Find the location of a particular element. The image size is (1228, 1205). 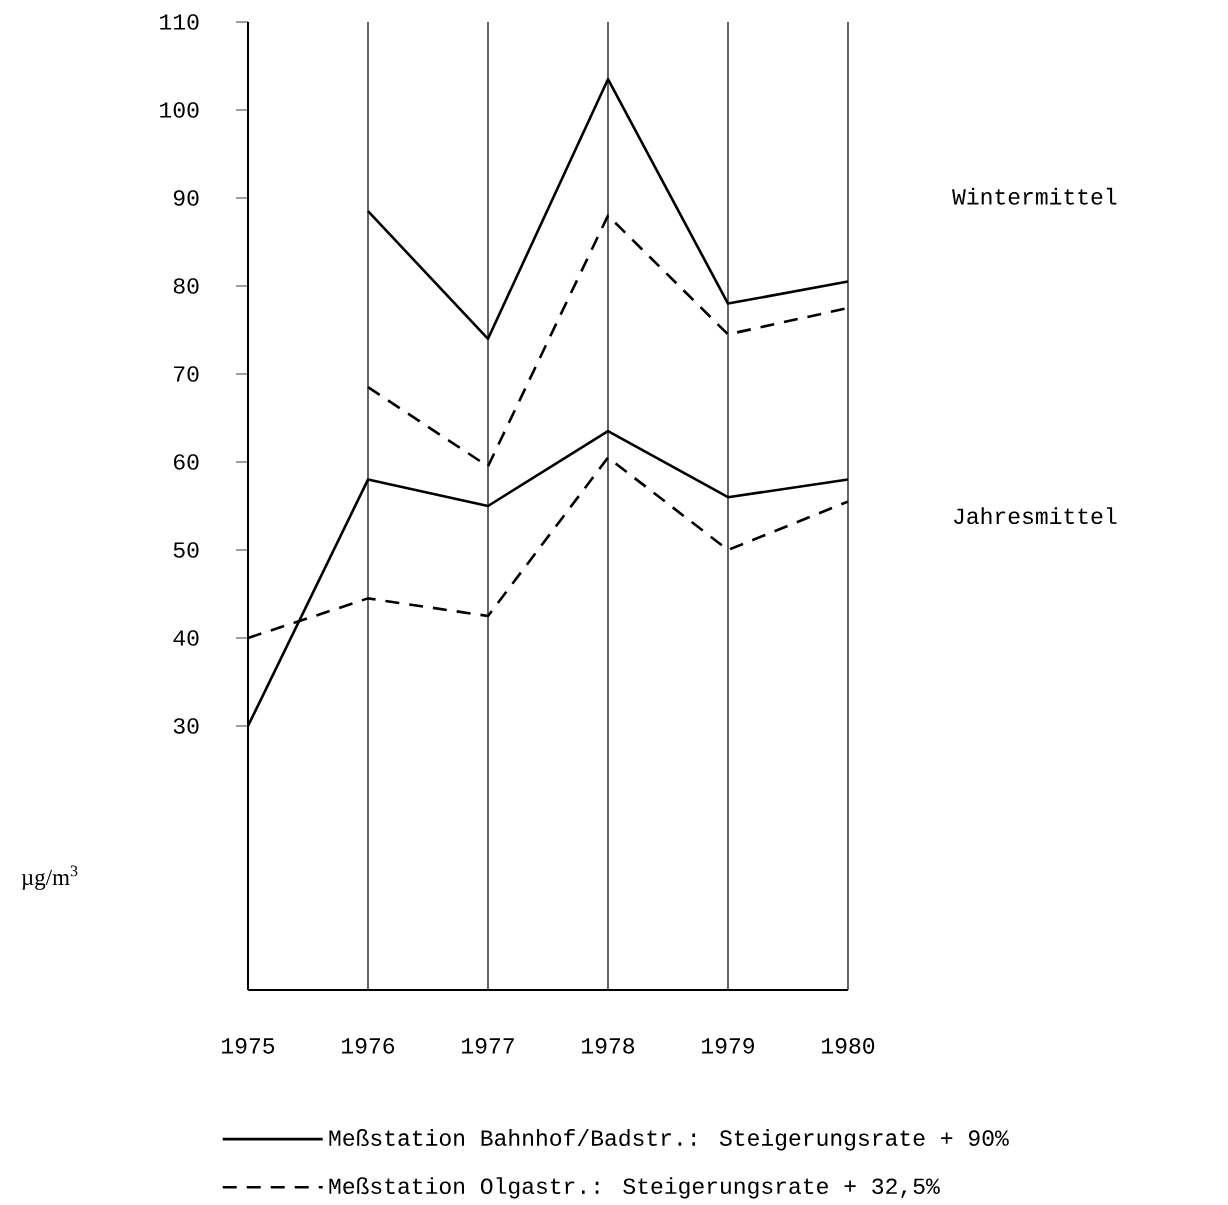

y-axis-title: µg/m$^{3}$ is located at coordinates (49, 877).